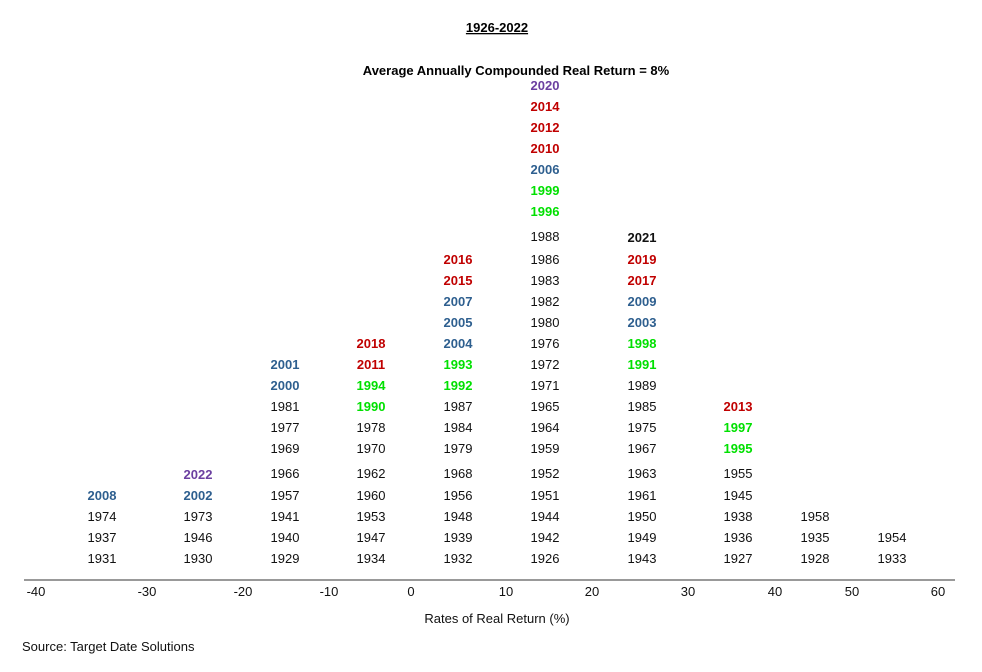 This screenshot has height=672, width=982. I want to click on year-label-1927: 1927, so click(738, 558).